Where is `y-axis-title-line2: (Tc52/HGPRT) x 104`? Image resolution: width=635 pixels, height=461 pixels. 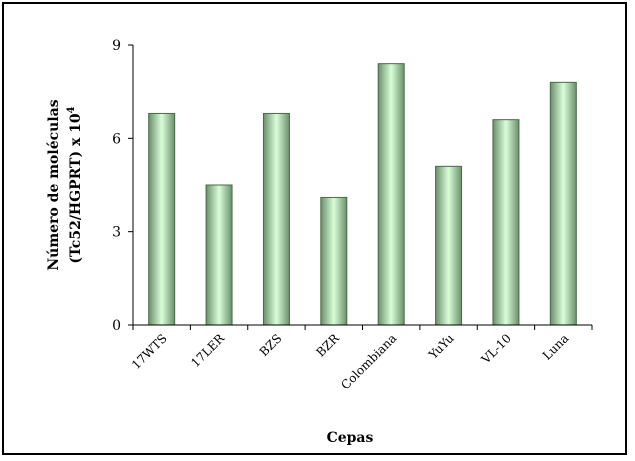 y-axis-title-line2: (Tc52/HGPRT) x 104 is located at coordinates (75, 184).